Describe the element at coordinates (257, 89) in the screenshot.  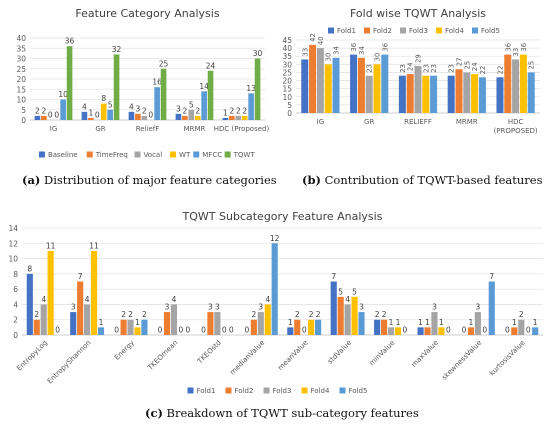
I see `bar-tqwt-hdc-proposed` at that location.